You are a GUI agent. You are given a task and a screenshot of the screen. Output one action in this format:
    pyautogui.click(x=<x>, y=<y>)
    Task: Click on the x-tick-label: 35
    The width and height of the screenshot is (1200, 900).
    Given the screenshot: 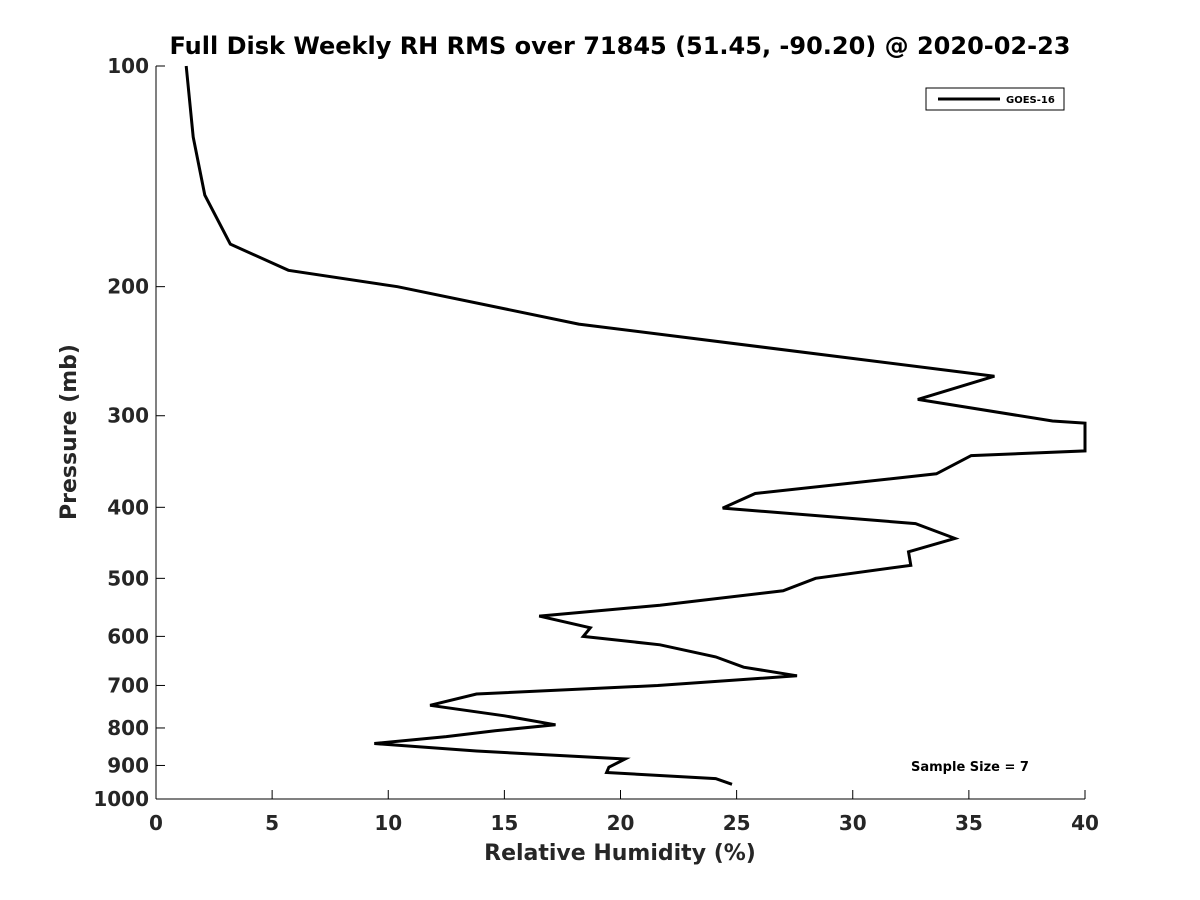 What is the action you would take?
    pyautogui.click(x=969, y=823)
    